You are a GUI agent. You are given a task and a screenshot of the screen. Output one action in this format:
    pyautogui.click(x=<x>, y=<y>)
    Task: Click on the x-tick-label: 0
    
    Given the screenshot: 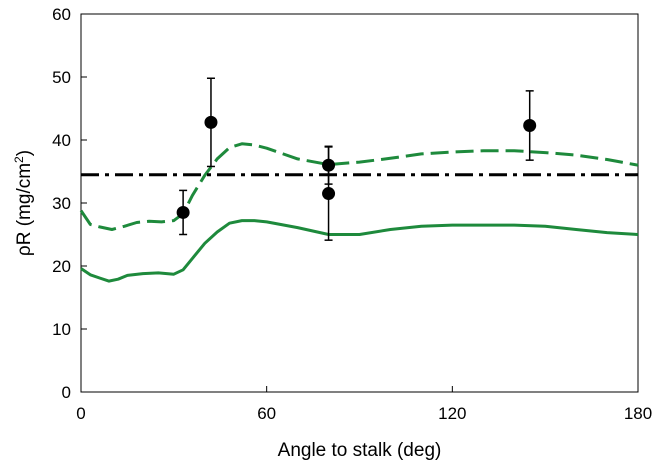 What is the action you would take?
    pyautogui.click(x=80, y=413)
    